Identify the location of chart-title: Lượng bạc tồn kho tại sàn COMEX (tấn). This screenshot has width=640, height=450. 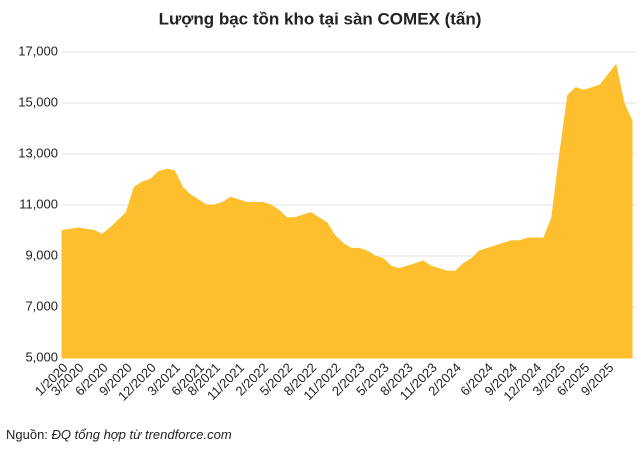
(320, 18).